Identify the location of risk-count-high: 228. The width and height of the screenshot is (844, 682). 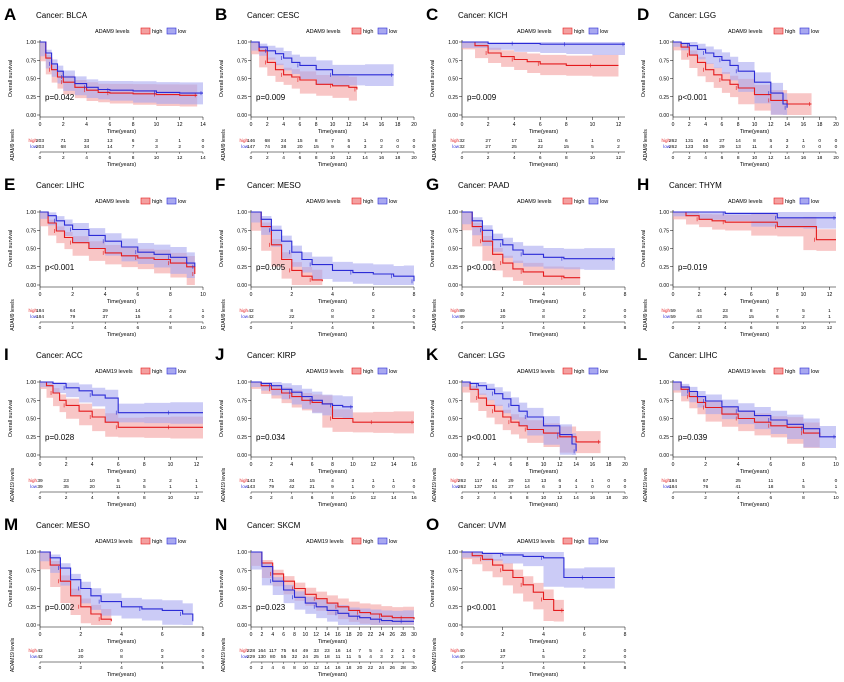
(251, 651).